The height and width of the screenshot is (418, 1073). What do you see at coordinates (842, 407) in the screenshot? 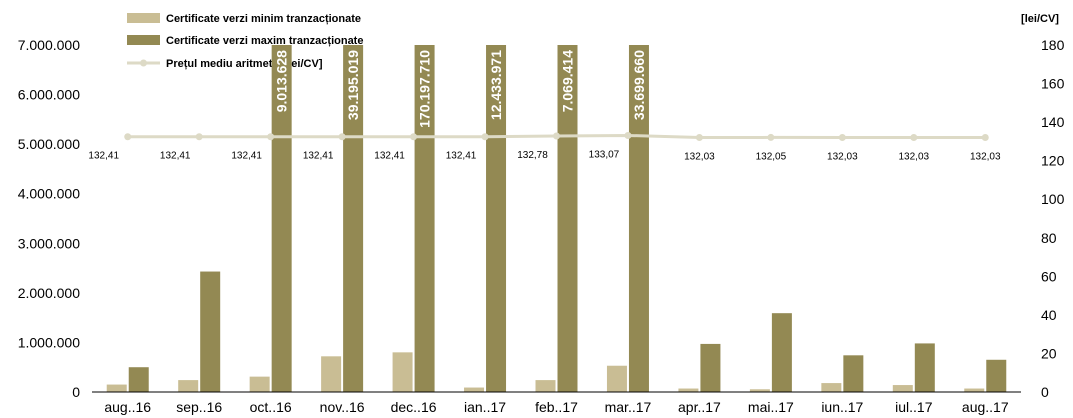
I see `x-axis-tick-label: iun..17` at bounding box center [842, 407].